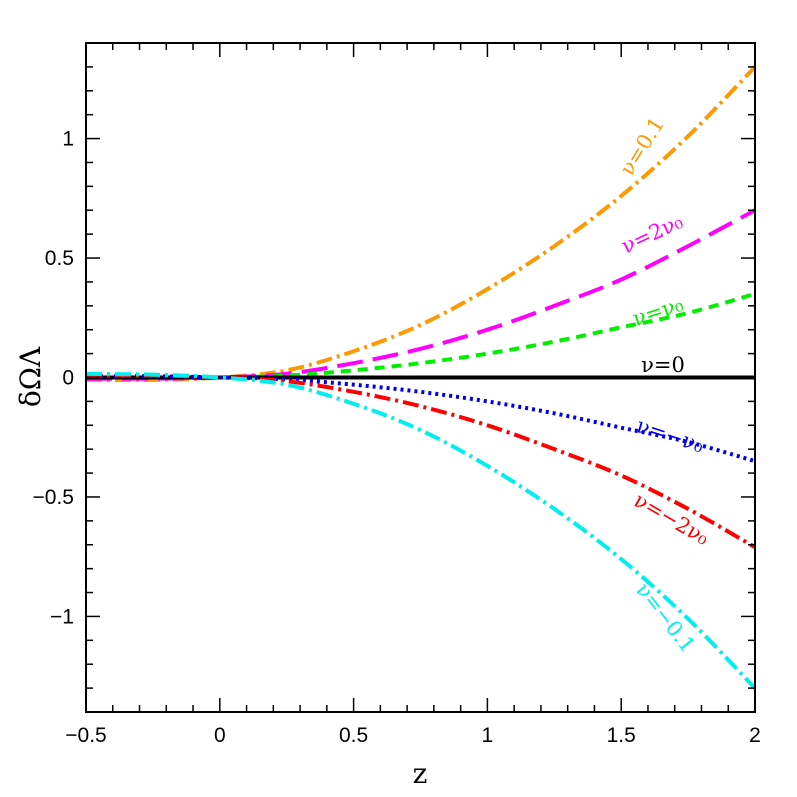  What do you see at coordinates (670, 435) in the screenshot?
I see `series-label: ν=−ν₀` at bounding box center [670, 435].